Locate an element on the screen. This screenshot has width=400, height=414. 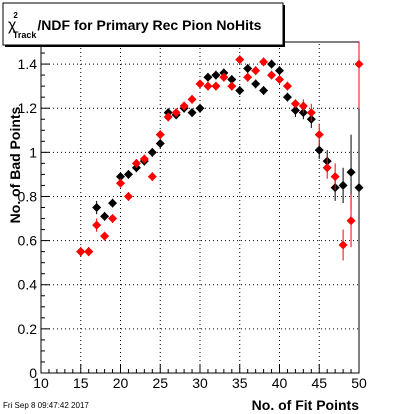
y-axis-ticks: 0 0.2 0.4 0.6 0.8 1 1.2 1.4 is located at coordinates (34, 211).